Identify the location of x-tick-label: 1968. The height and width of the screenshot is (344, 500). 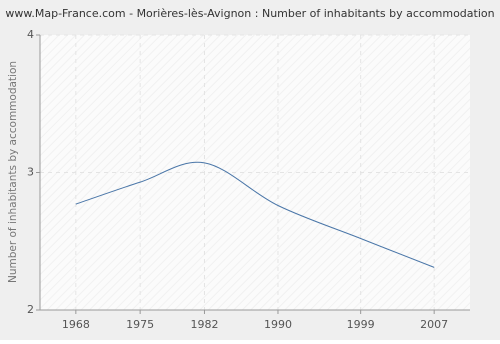
(76, 324).